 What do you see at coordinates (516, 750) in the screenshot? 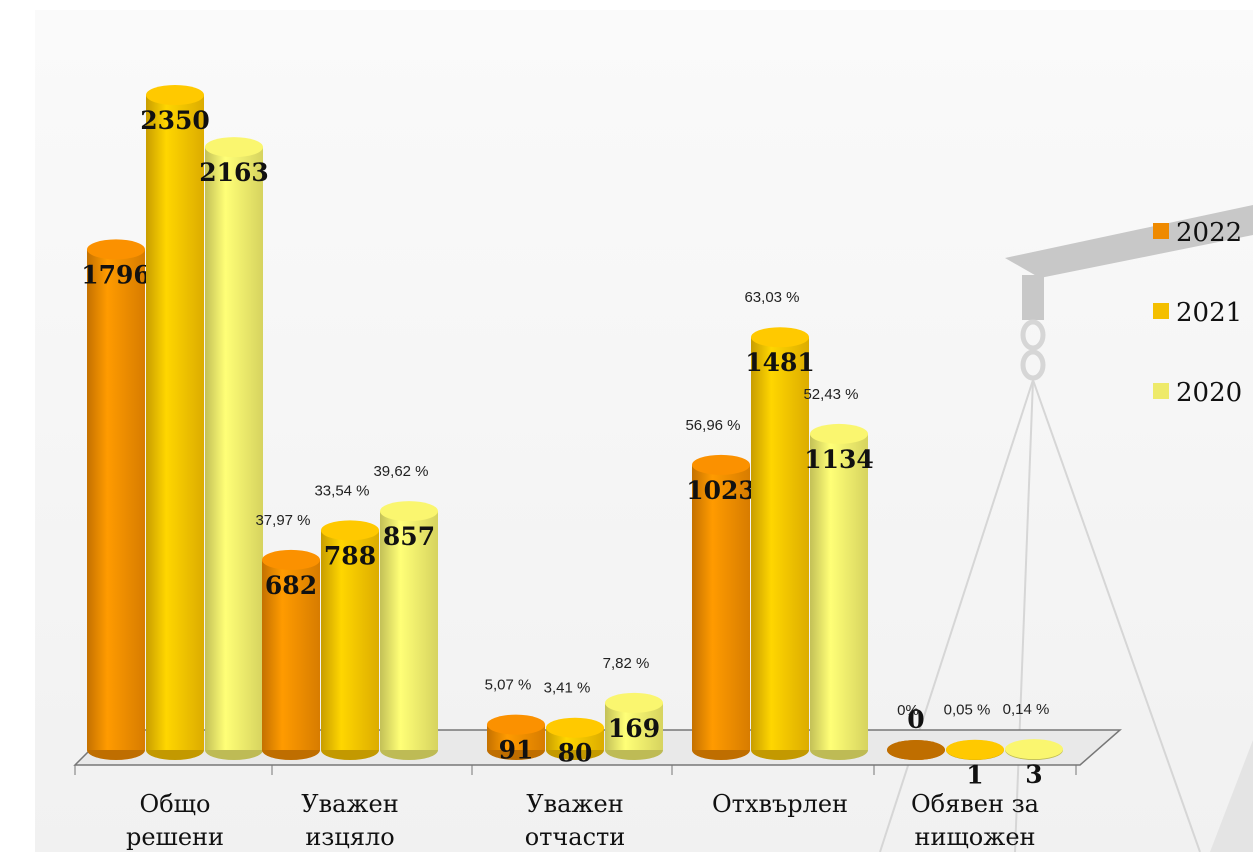
I see `value-label: 91` at bounding box center [516, 750].